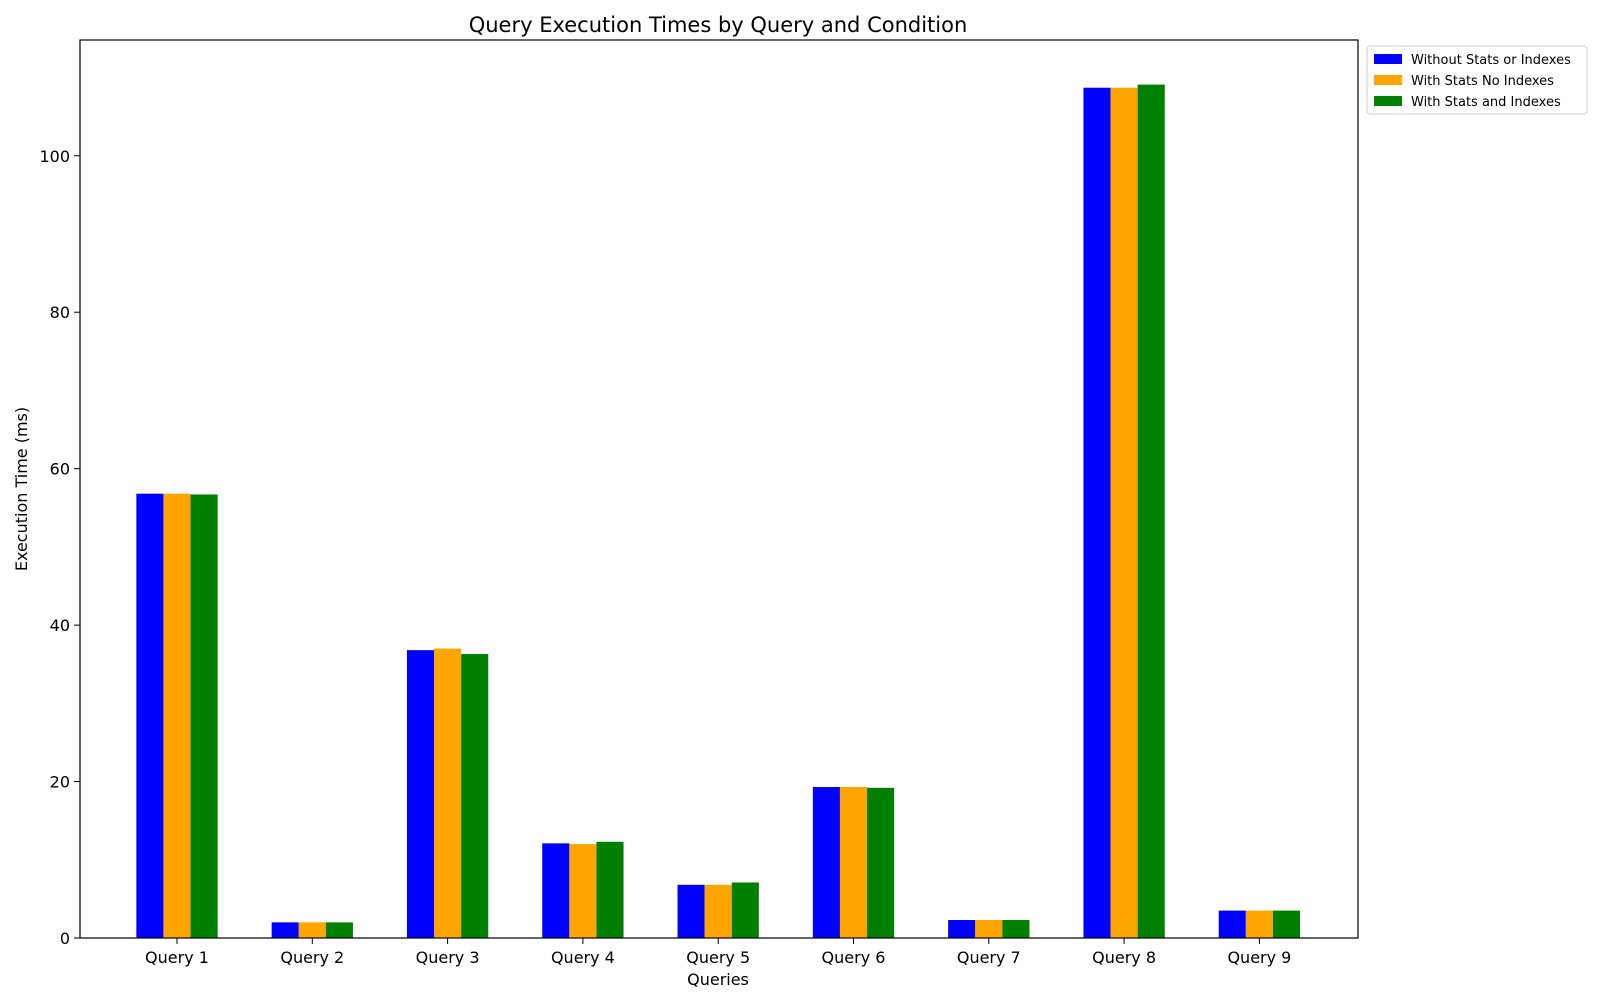  Describe the element at coordinates (448, 957) in the screenshot. I see `x-tick-label: Query 3` at that location.